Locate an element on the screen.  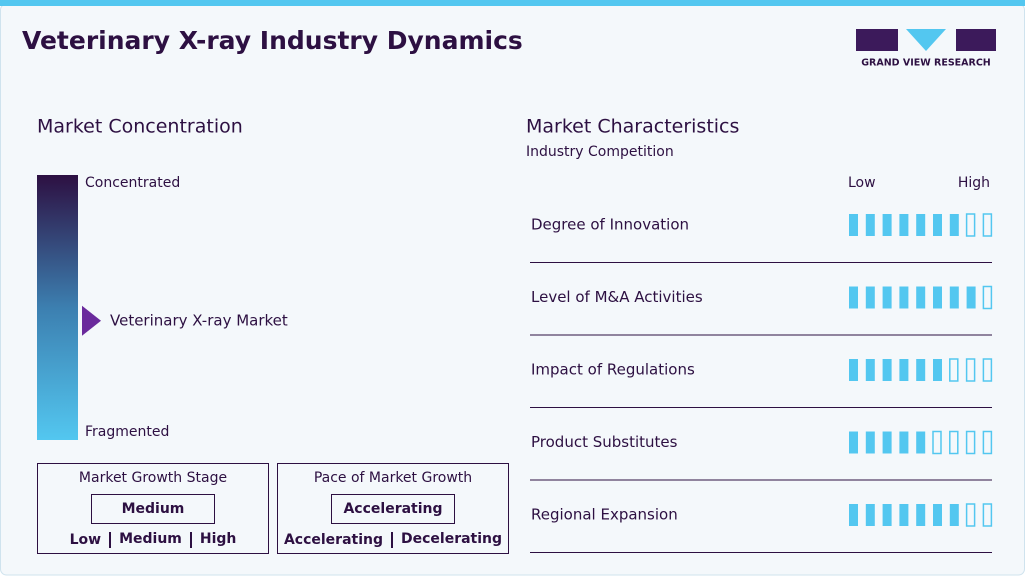
pace-selected: Accelerating is located at coordinates (393, 509).